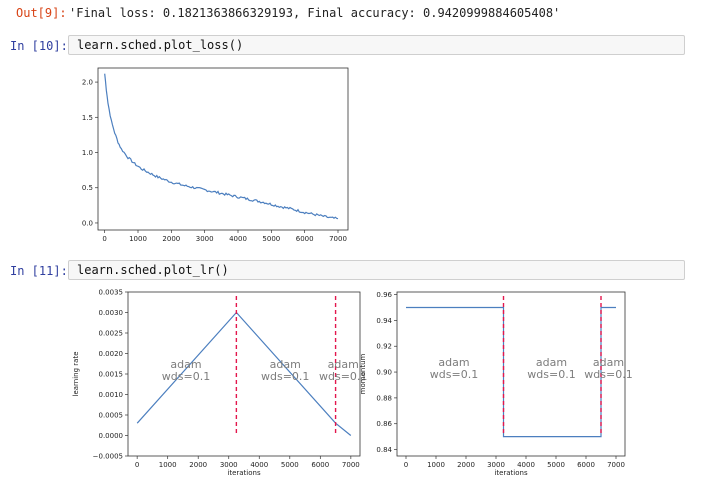 This screenshot has height=486, width=701. What do you see at coordinates (76, 373) in the screenshot?
I see `y-axis-label: learning rate` at bounding box center [76, 373].